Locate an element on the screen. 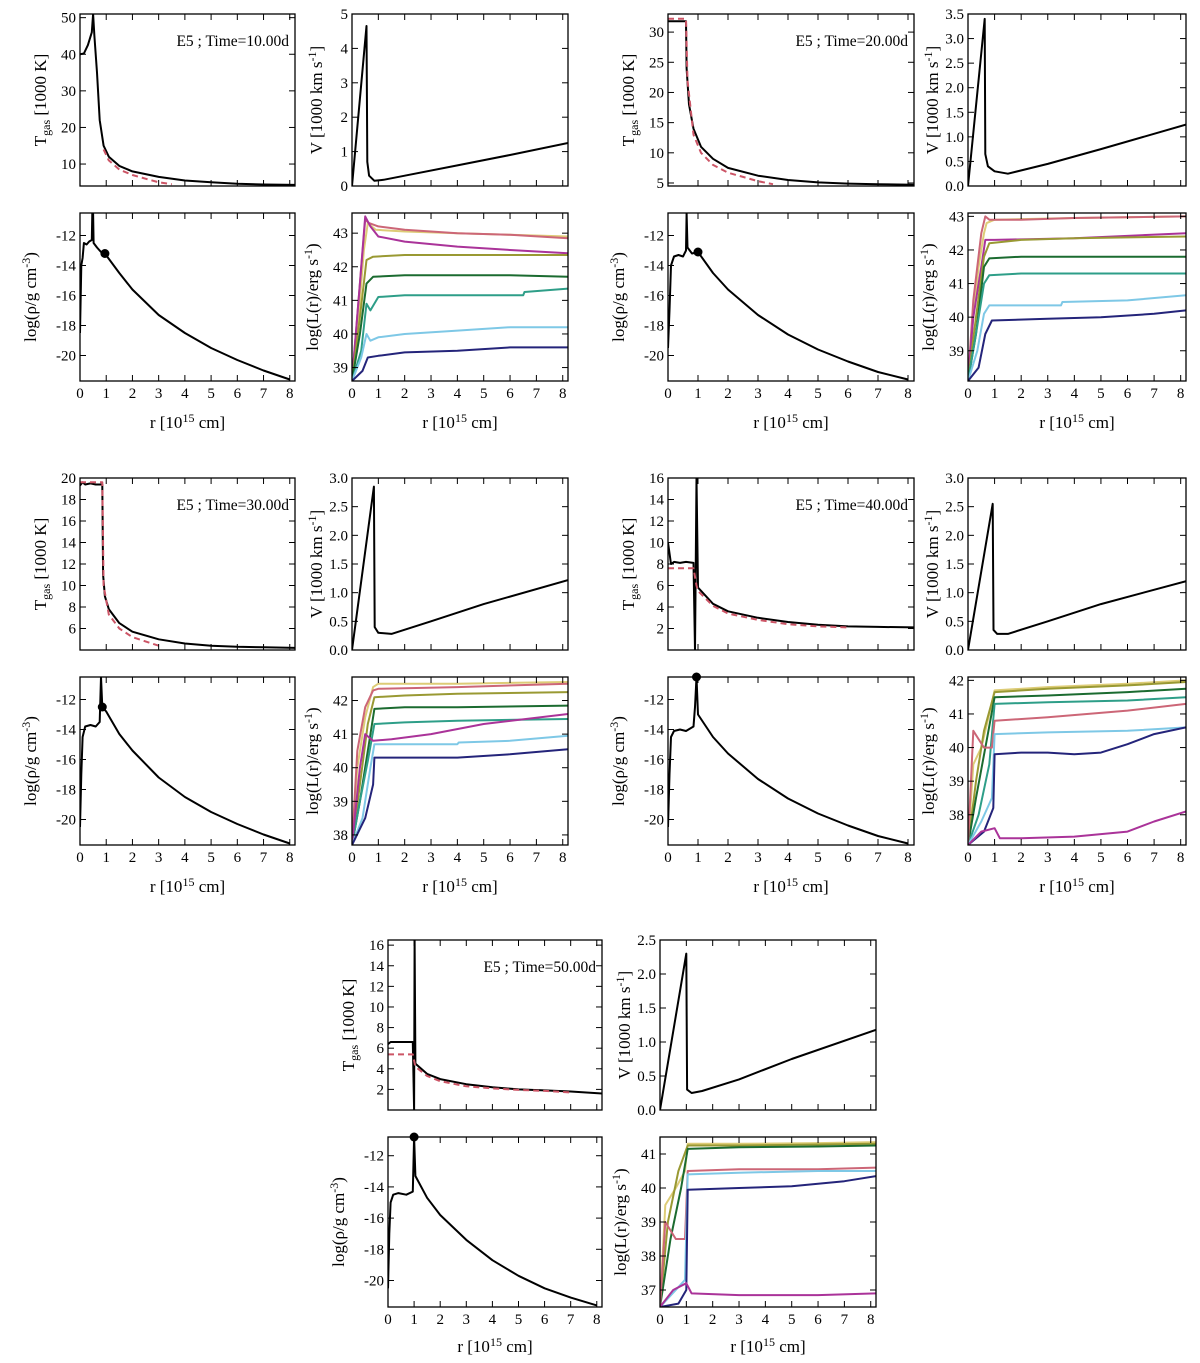  luminosity-panel-2-line-l3 is located at coordinates (1077, 326).